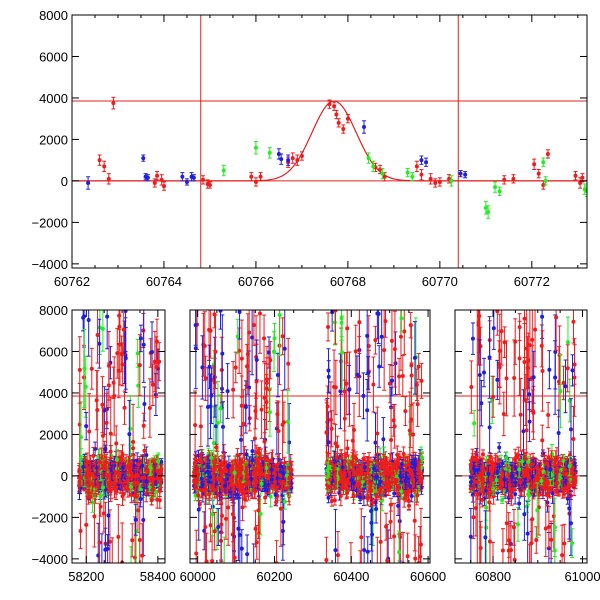 The height and width of the screenshot is (600, 600). I want to click on y-tick-label: 6000, so click(53, 56).